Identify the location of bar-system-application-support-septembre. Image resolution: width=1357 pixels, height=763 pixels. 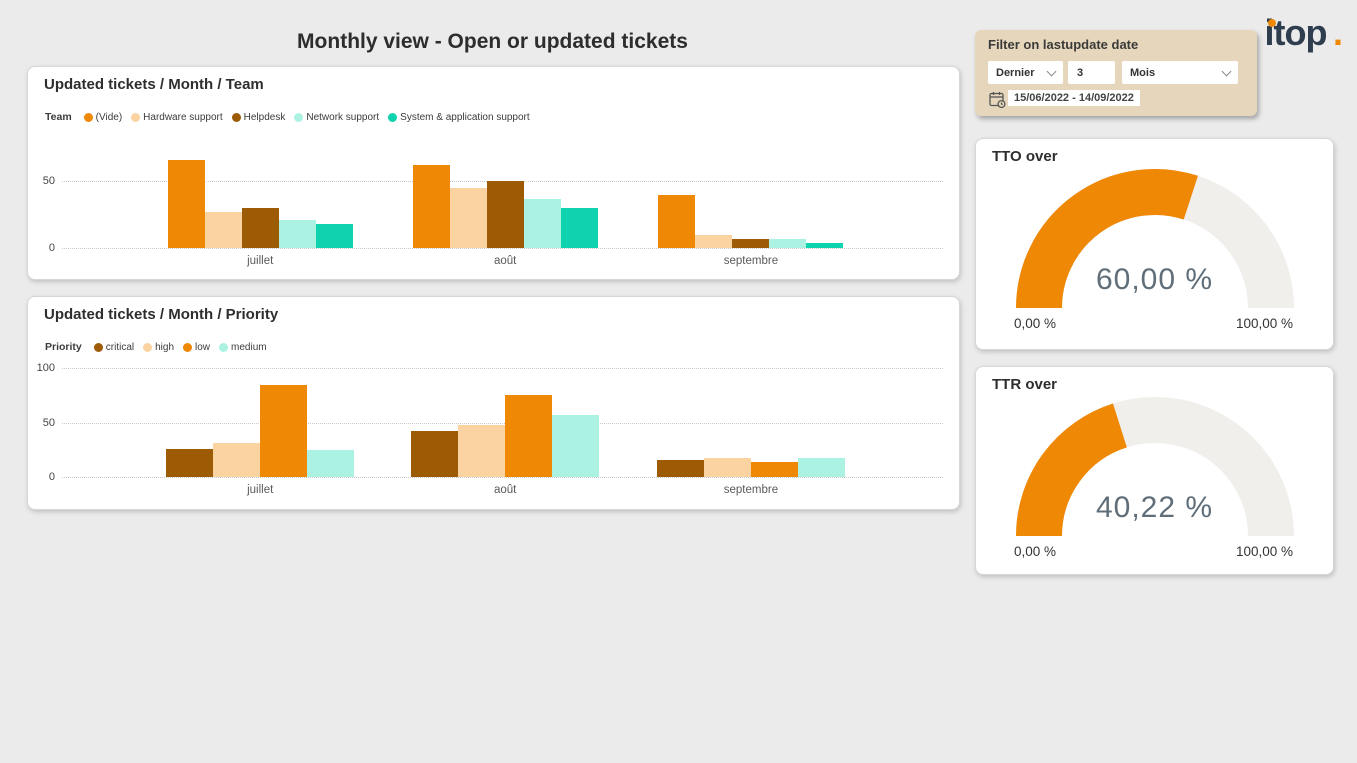
(825, 245).